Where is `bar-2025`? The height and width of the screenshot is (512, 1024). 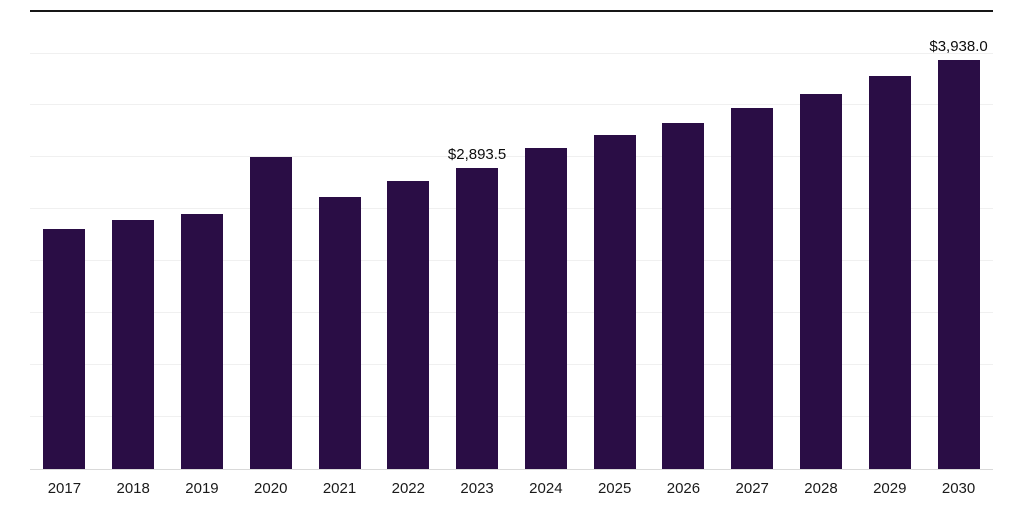 bar-2025 is located at coordinates (614, 302).